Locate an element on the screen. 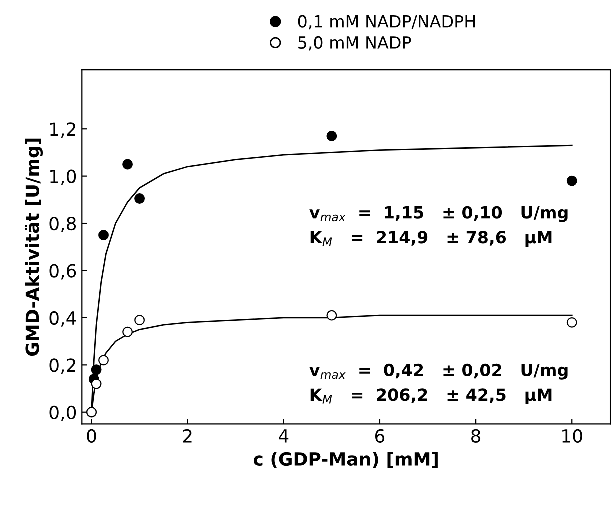  text: K$_{M}$ = 206,2 ± 42,5 µM is located at coordinates (431, 396).